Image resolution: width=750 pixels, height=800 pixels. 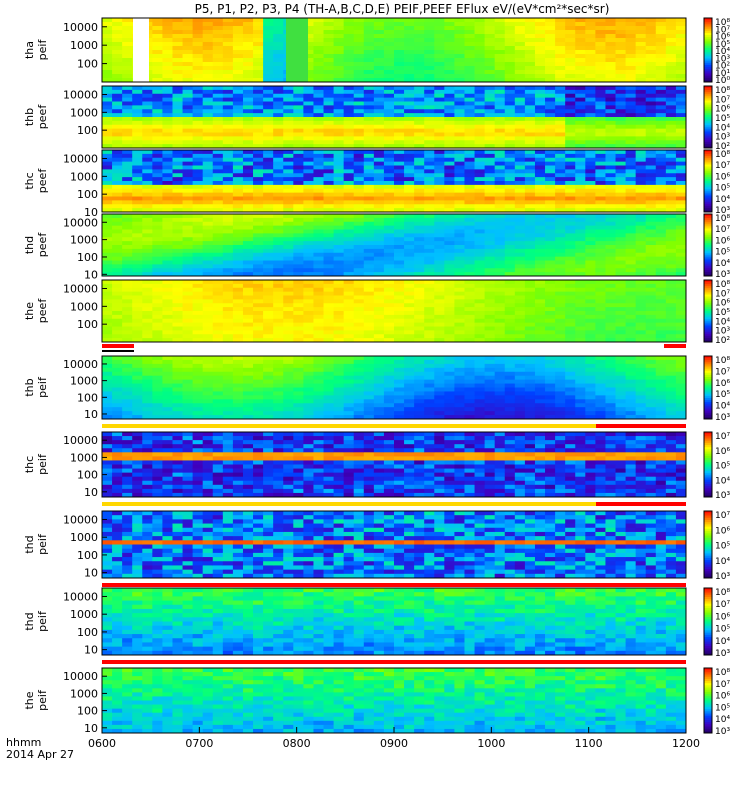 I want to click on colorbar-step, so click(x=708, y=304).